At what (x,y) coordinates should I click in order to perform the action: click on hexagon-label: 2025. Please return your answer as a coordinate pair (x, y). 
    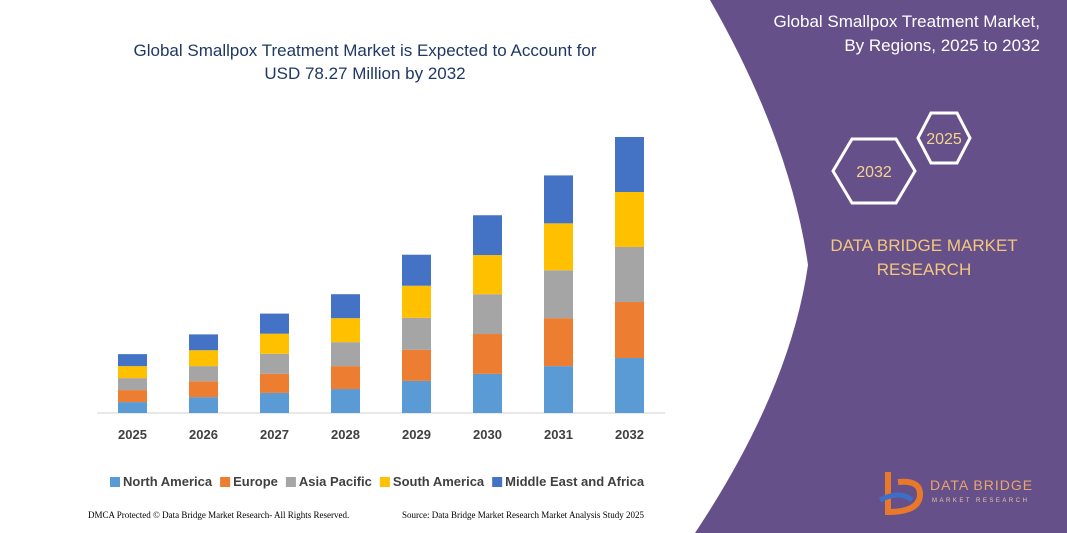
    Looking at the image, I should click on (944, 139).